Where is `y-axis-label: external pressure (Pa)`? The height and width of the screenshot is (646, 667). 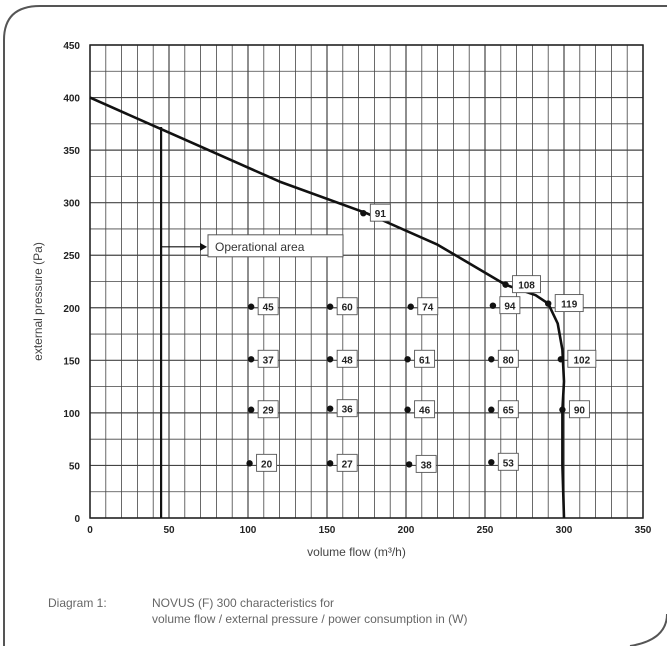 y-axis-label: external pressure (Pa) is located at coordinates (38, 301).